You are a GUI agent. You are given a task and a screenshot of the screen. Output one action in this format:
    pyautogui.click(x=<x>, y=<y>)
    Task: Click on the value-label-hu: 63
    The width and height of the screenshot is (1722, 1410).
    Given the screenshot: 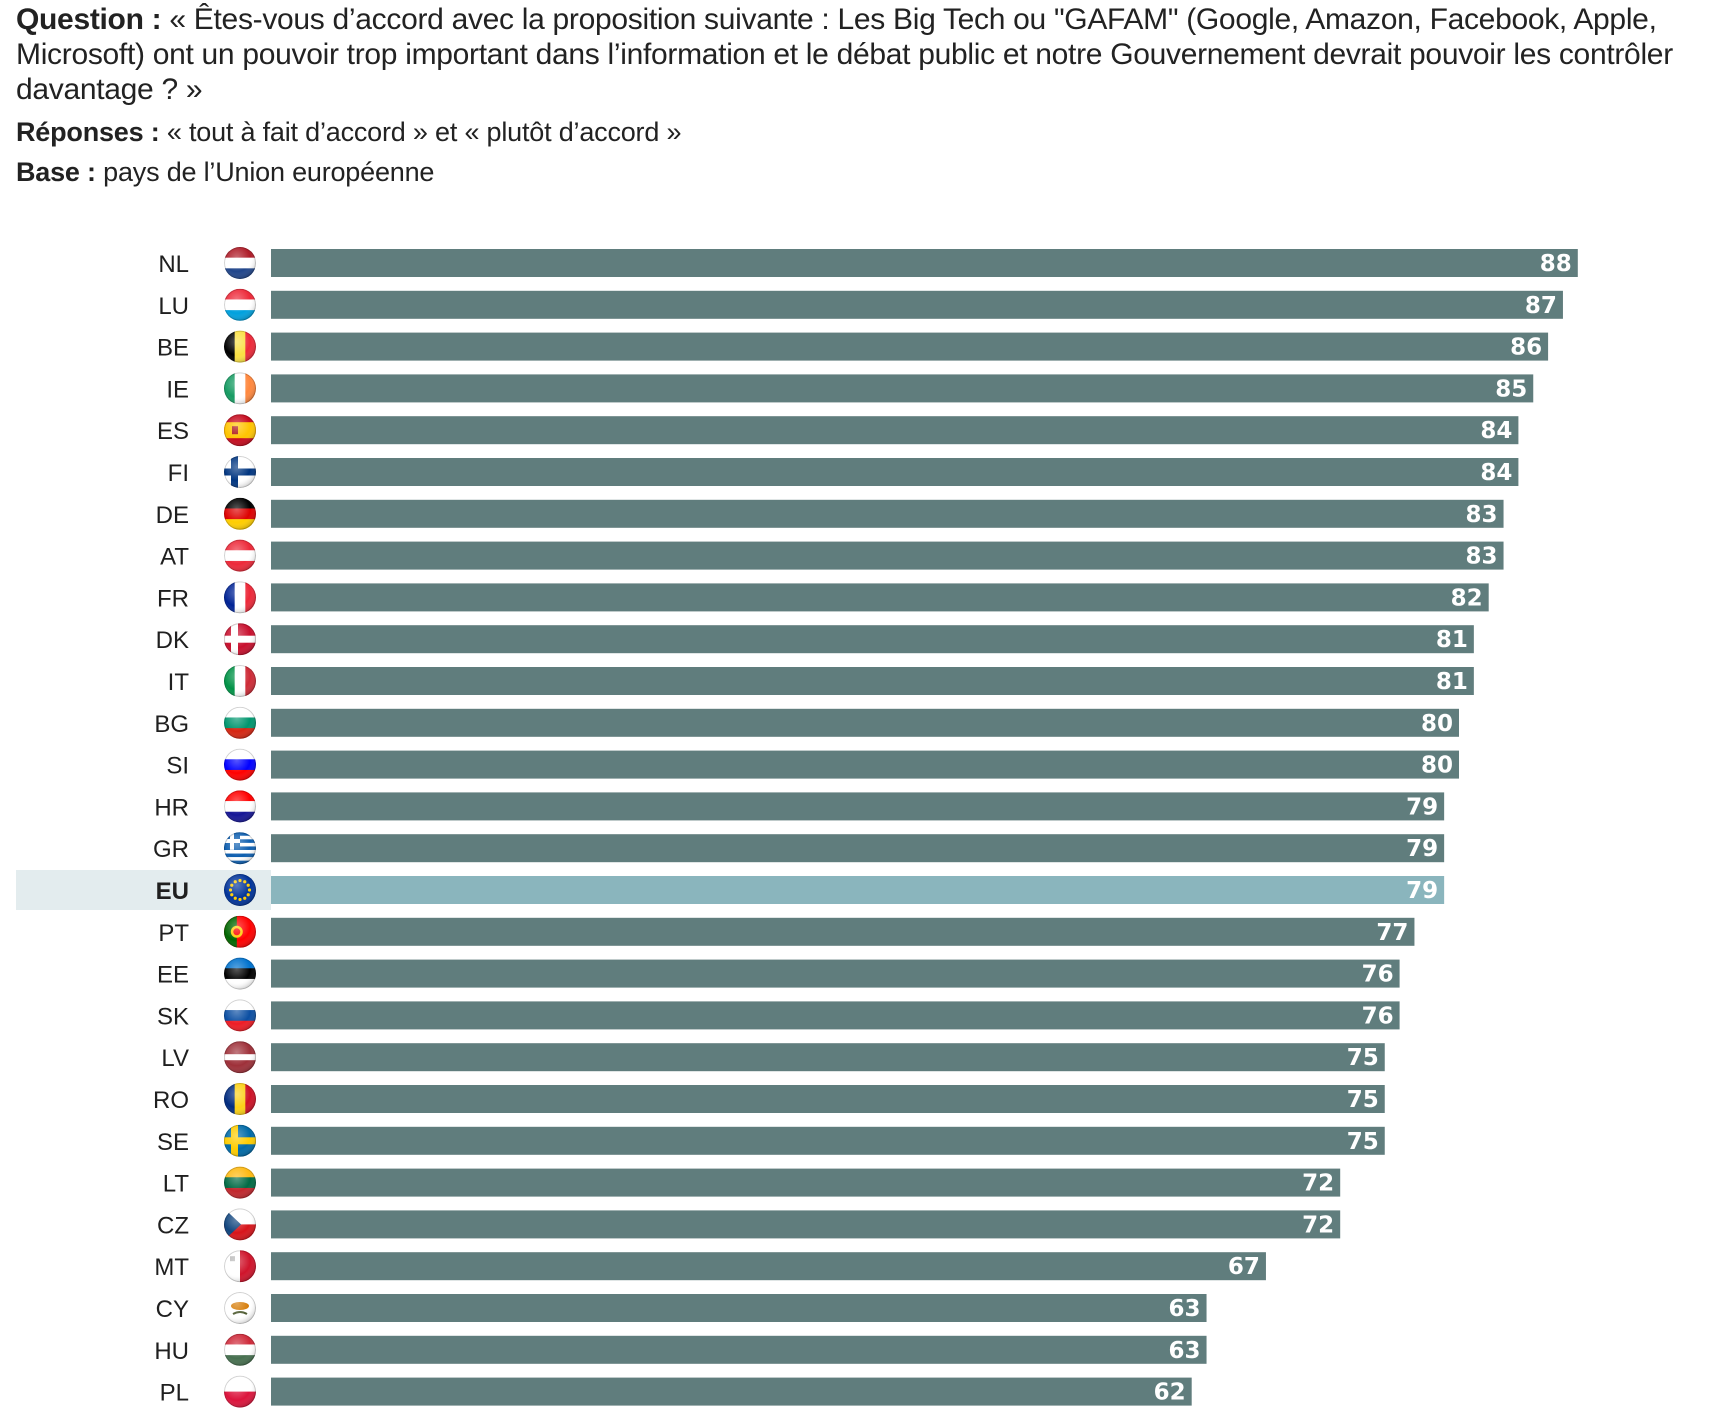 What is the action you would take?
    pyautogui.click(x=1185, y=1351)
    